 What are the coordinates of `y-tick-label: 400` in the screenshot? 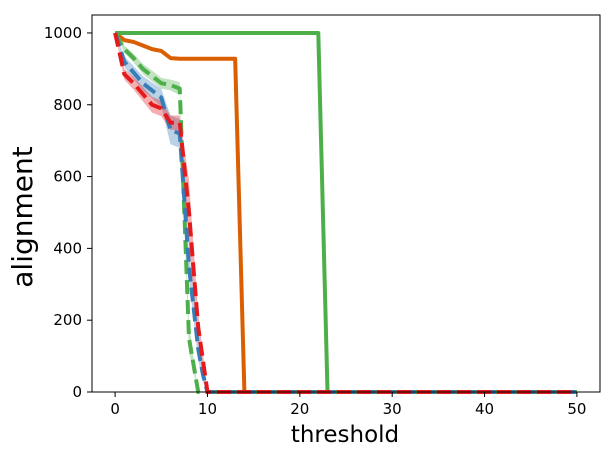 It's located at (67, 248).